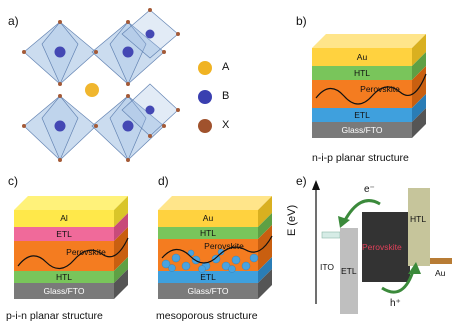  I want to click on meso-layer-etl: ETL, so click(208, 277).